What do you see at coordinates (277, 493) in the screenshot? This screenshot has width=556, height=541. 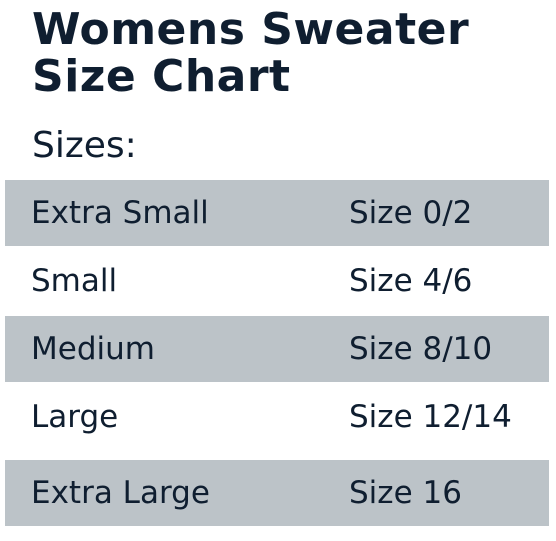 I see `table-row: Extra Large Size 16` at bounding box center [277, 493].